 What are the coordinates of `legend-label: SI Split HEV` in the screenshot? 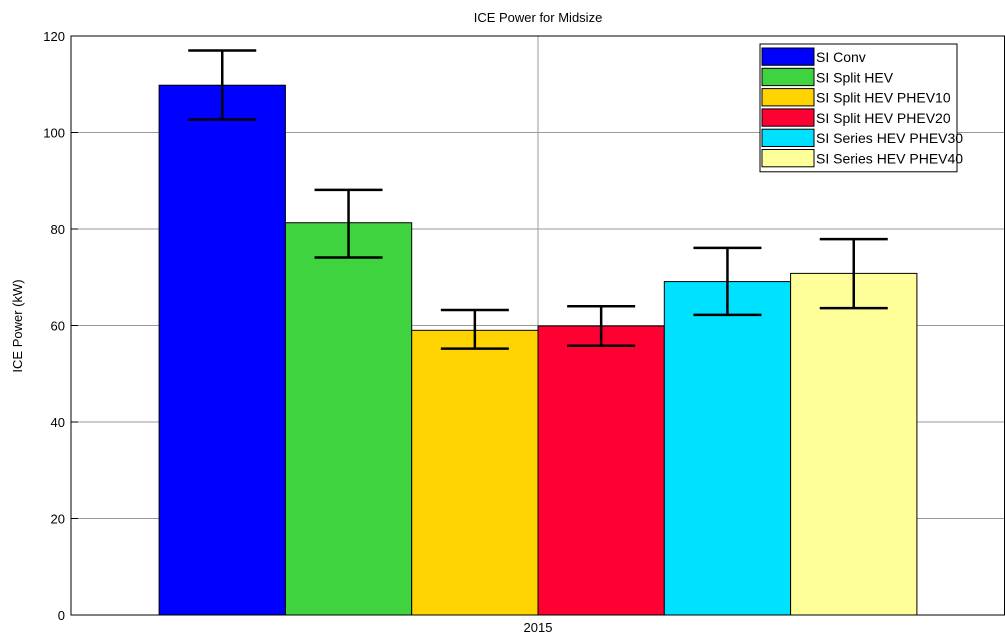 It's located at (855, 77).